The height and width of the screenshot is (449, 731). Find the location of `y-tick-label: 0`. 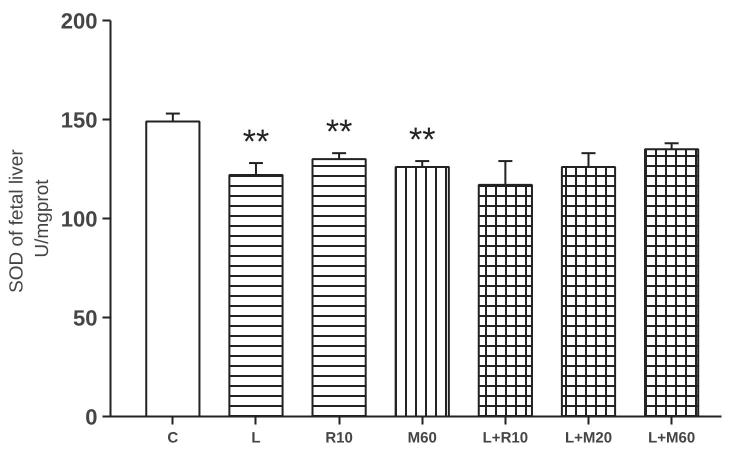

y-tick-label: 0 is located at coordinates (91, 417).